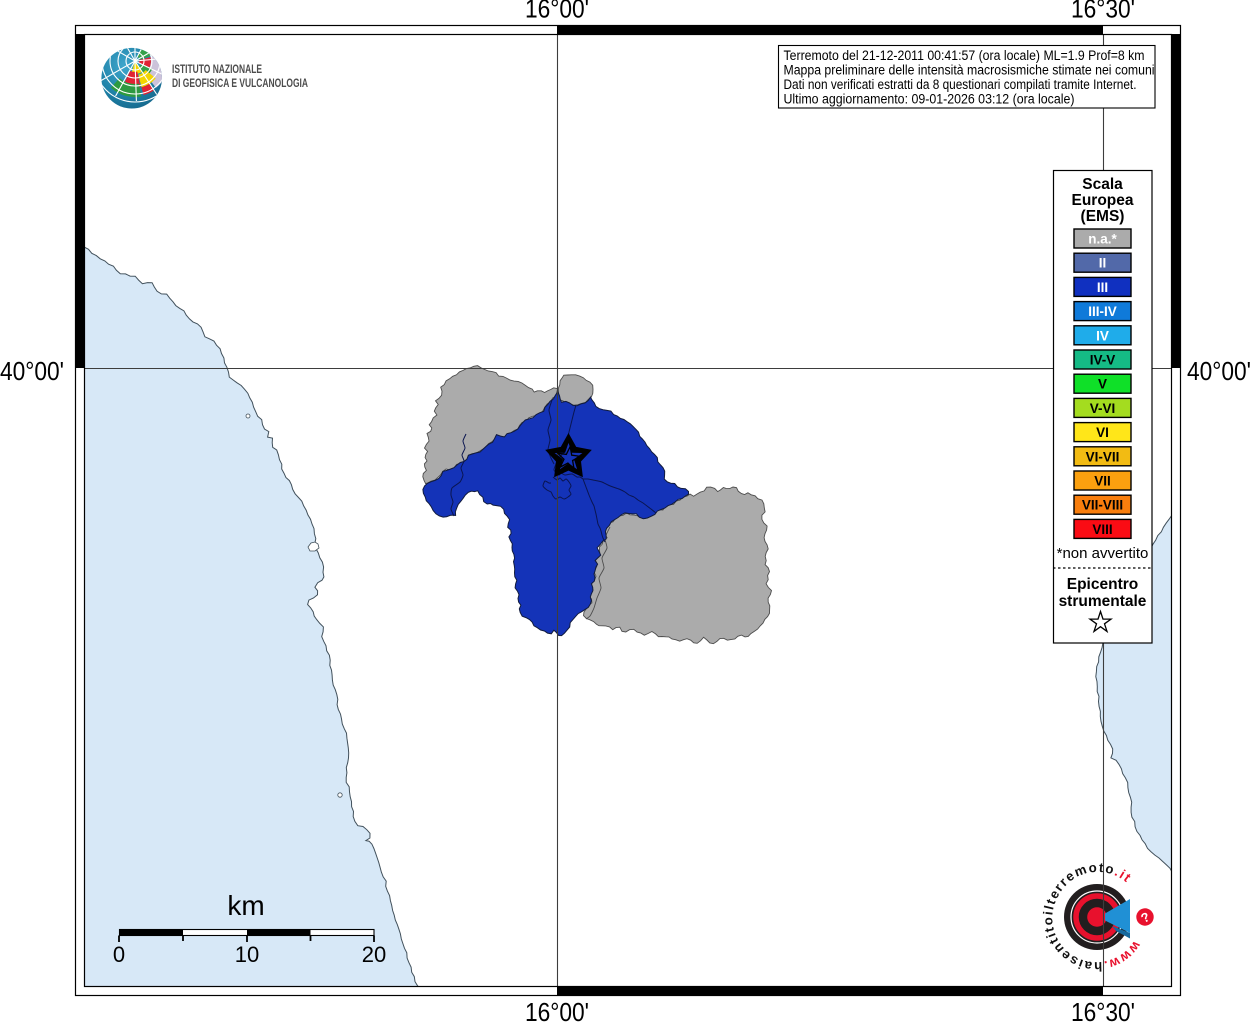  Describe the element at coordinates (1102, 239) in the screenshot. I see `svg-text: n.a.*` at that location.